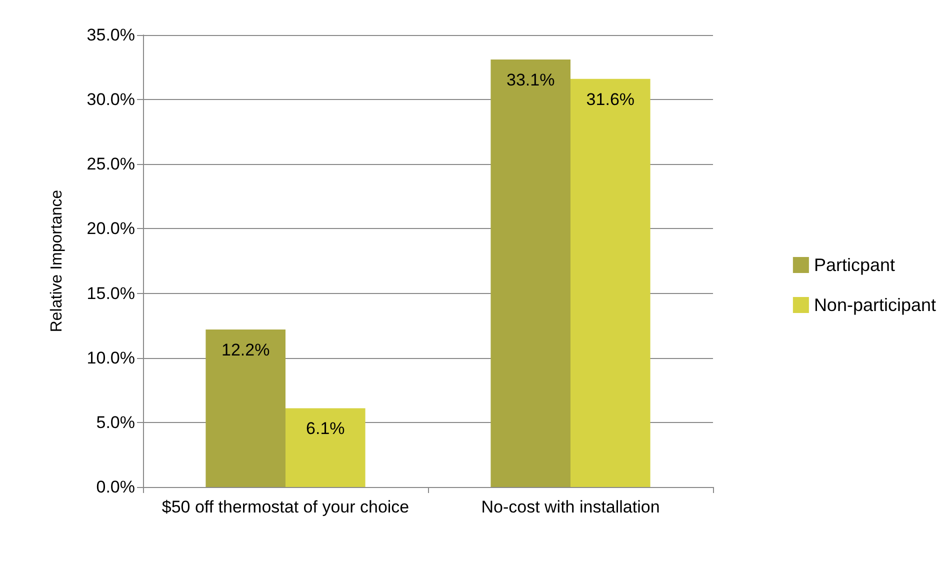  What do you see at coordinates (115, 487) in the screenshot?
I see `y-tick-label: 0.0%` at bounding box center [115, 487].